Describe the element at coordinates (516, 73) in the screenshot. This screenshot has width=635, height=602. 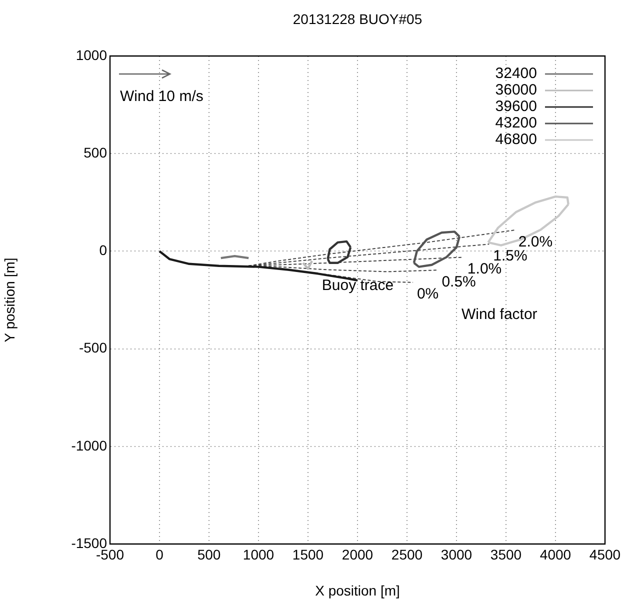
I see `legend-label: 32400` at that location.